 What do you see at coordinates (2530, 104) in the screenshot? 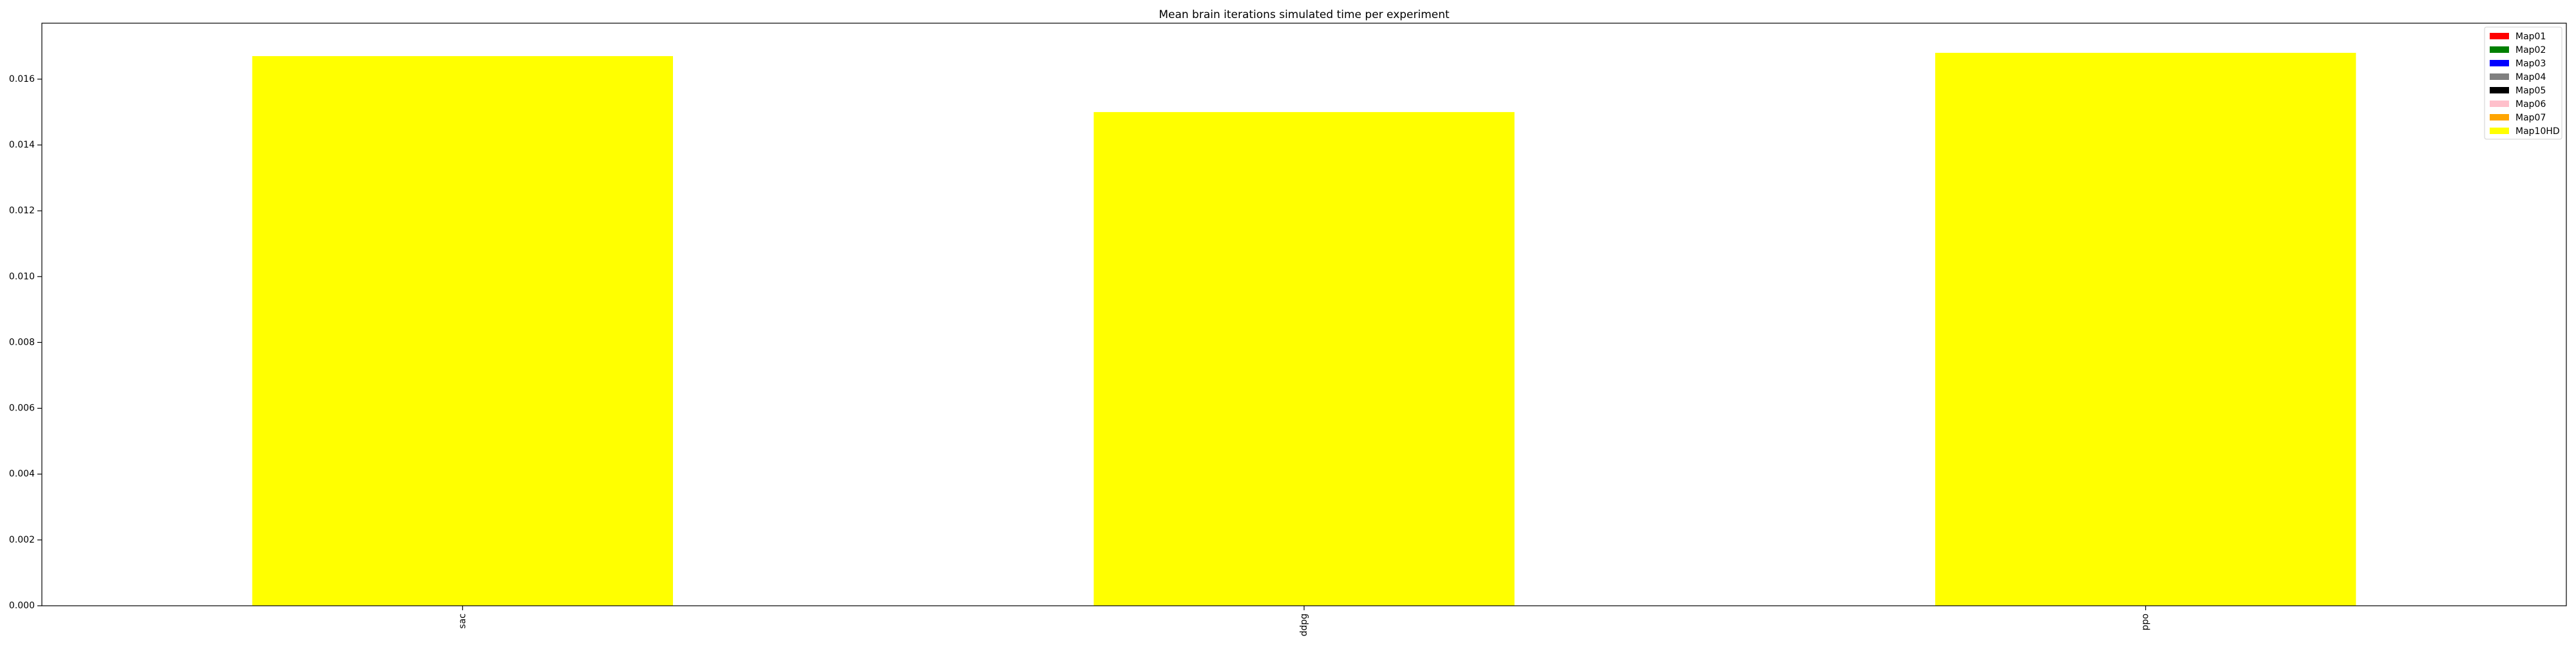
I see `legend-label-map06: Map06` at bounding box center [2530, 104].